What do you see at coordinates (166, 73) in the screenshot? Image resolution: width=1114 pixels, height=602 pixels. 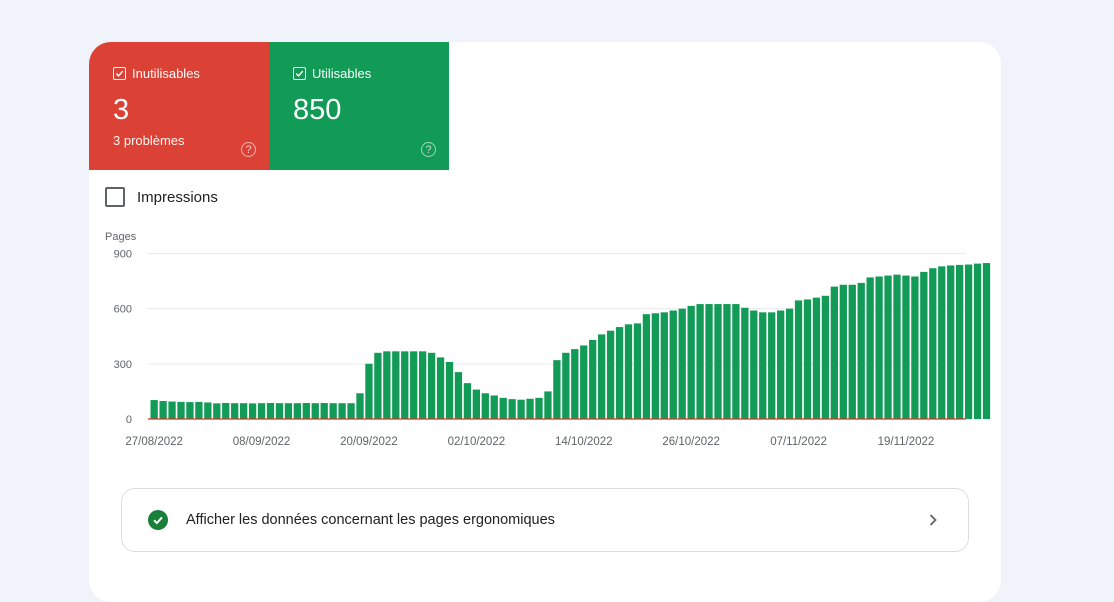 I see `tile-unusable-label: Inutilisables` at bounding box center [166, 73].